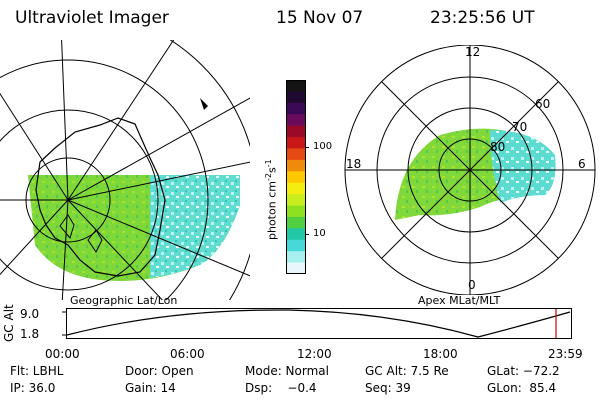  I want to click on gc-alt-timeline, so click(317, 323).